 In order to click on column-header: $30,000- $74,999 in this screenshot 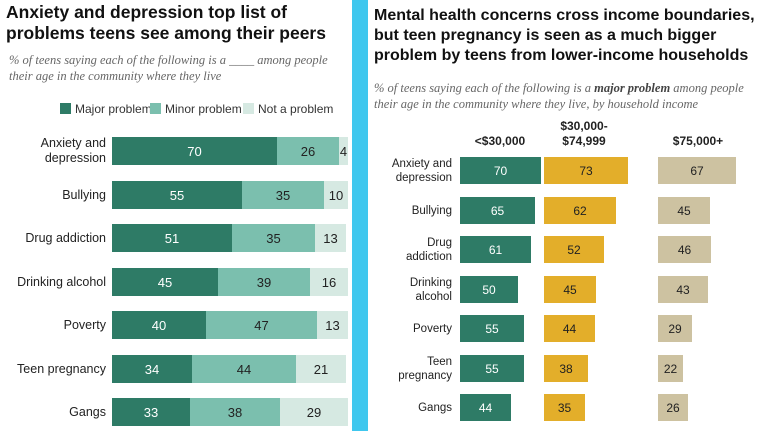, I will do `click(584, 134)`.